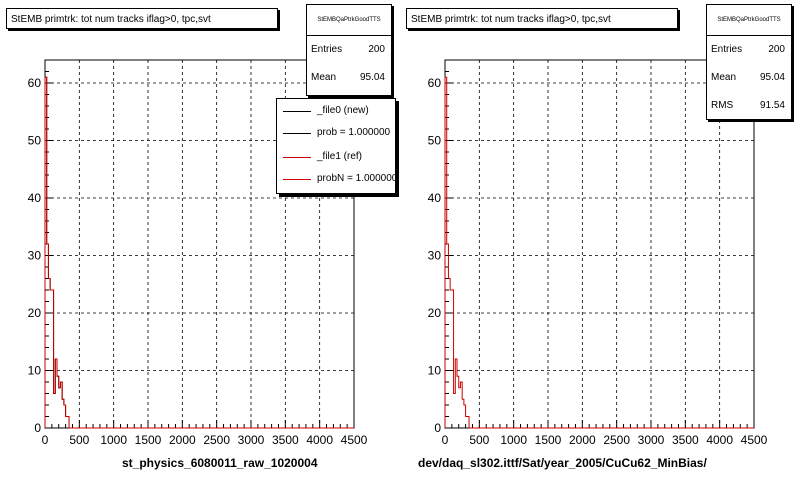  Describe the element at coordinates (349, 20) in the screenshot. I see `left-stats-name: StEMBQaPtrkGoodTTS` at that location.